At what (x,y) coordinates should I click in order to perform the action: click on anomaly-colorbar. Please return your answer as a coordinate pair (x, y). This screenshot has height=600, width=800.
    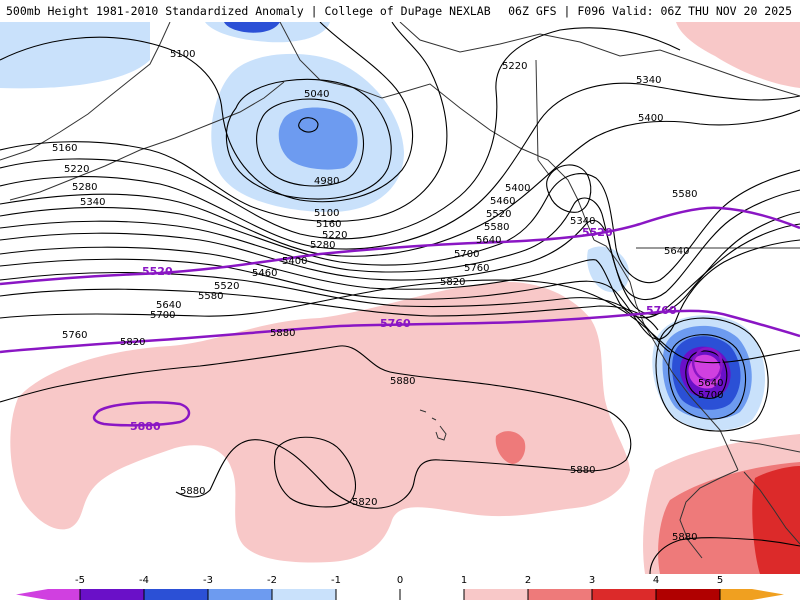
    Looking at the image, I should click on (400, 594).